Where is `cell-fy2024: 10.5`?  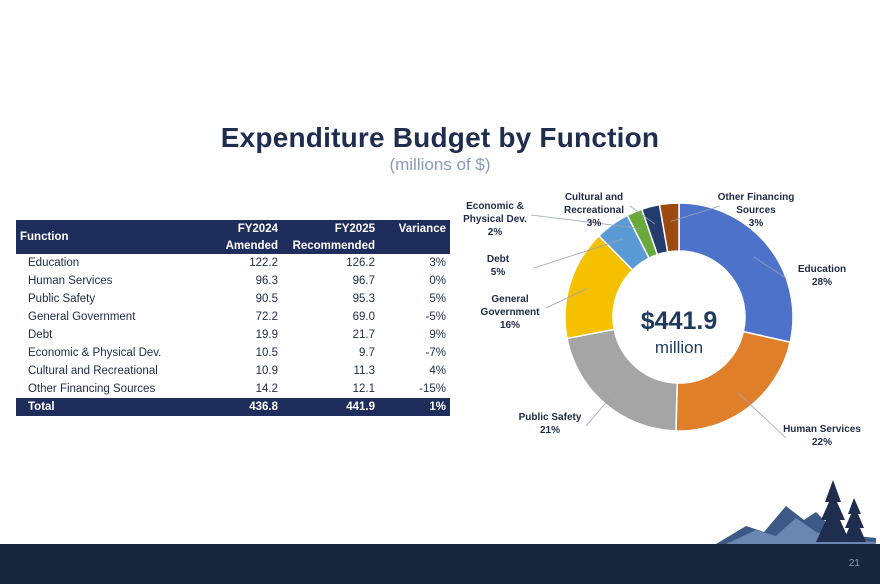 cell-fy2024: 10.5 is located at coordinates (266, 353).